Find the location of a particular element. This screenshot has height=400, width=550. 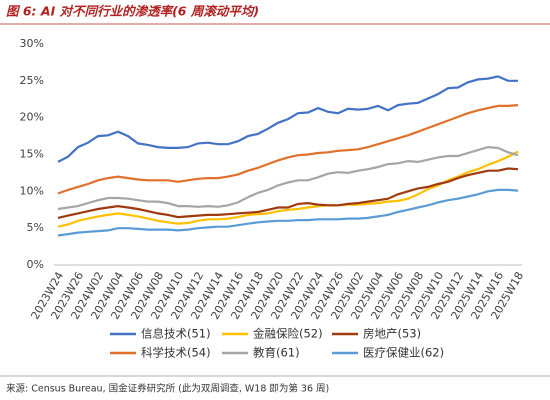

legend-label: 房地产(53) is located at coordinates (392, 334).